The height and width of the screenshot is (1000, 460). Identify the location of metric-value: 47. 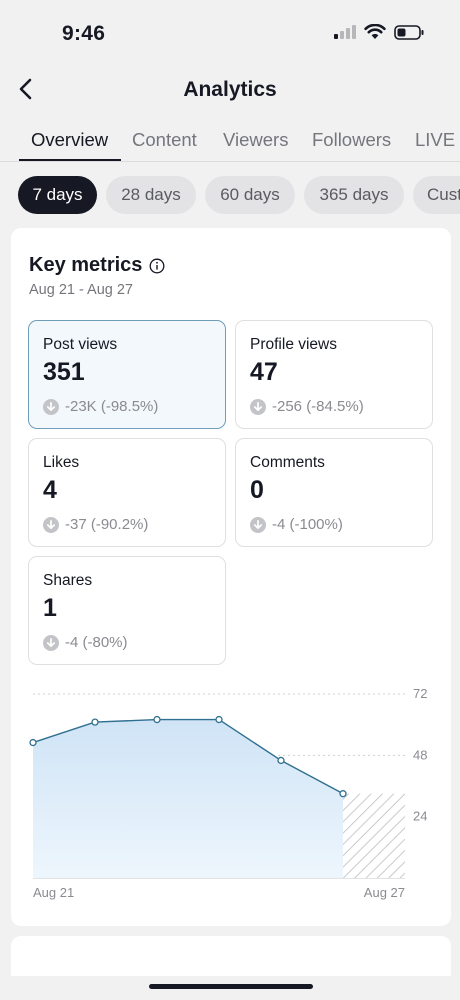
(264, 372).